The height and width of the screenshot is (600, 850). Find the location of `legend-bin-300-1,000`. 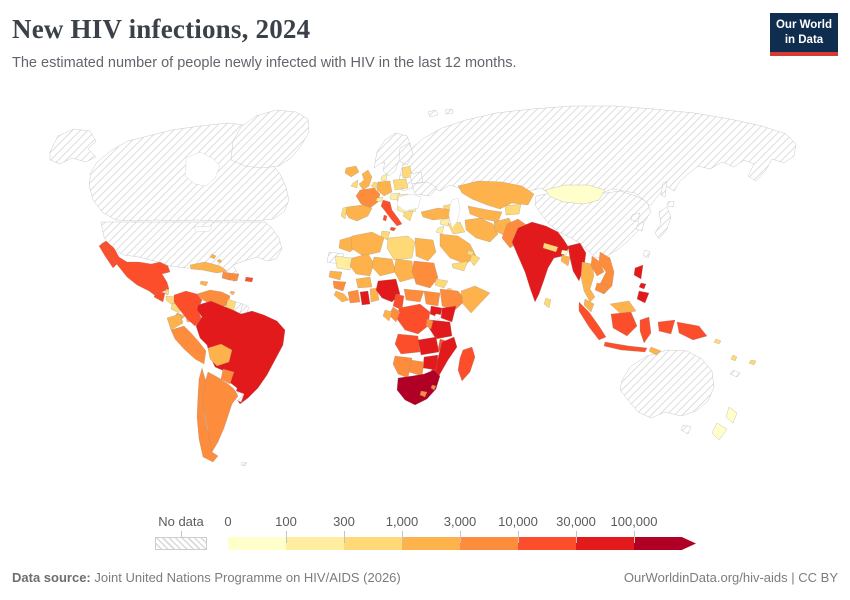

legend-bin-300-1,000 is located at coordinates (373, 543).